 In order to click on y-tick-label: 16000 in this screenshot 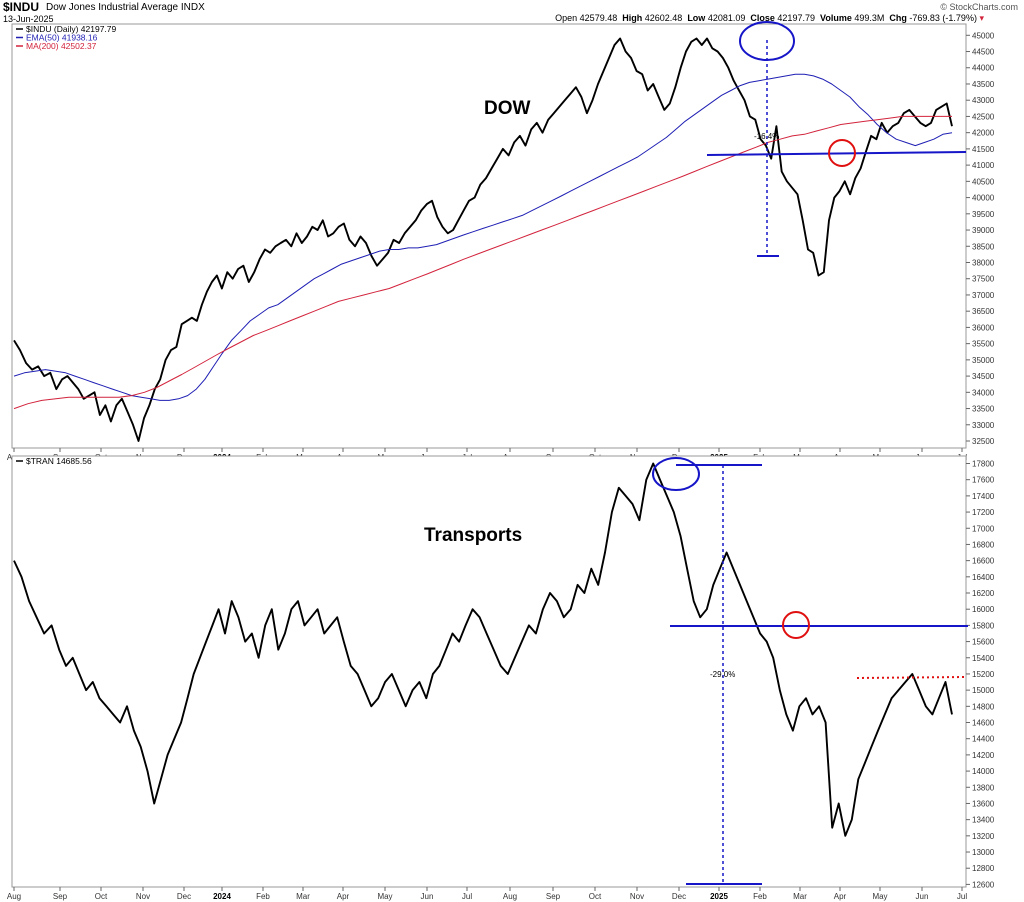, I will do `click(983, 609)`.